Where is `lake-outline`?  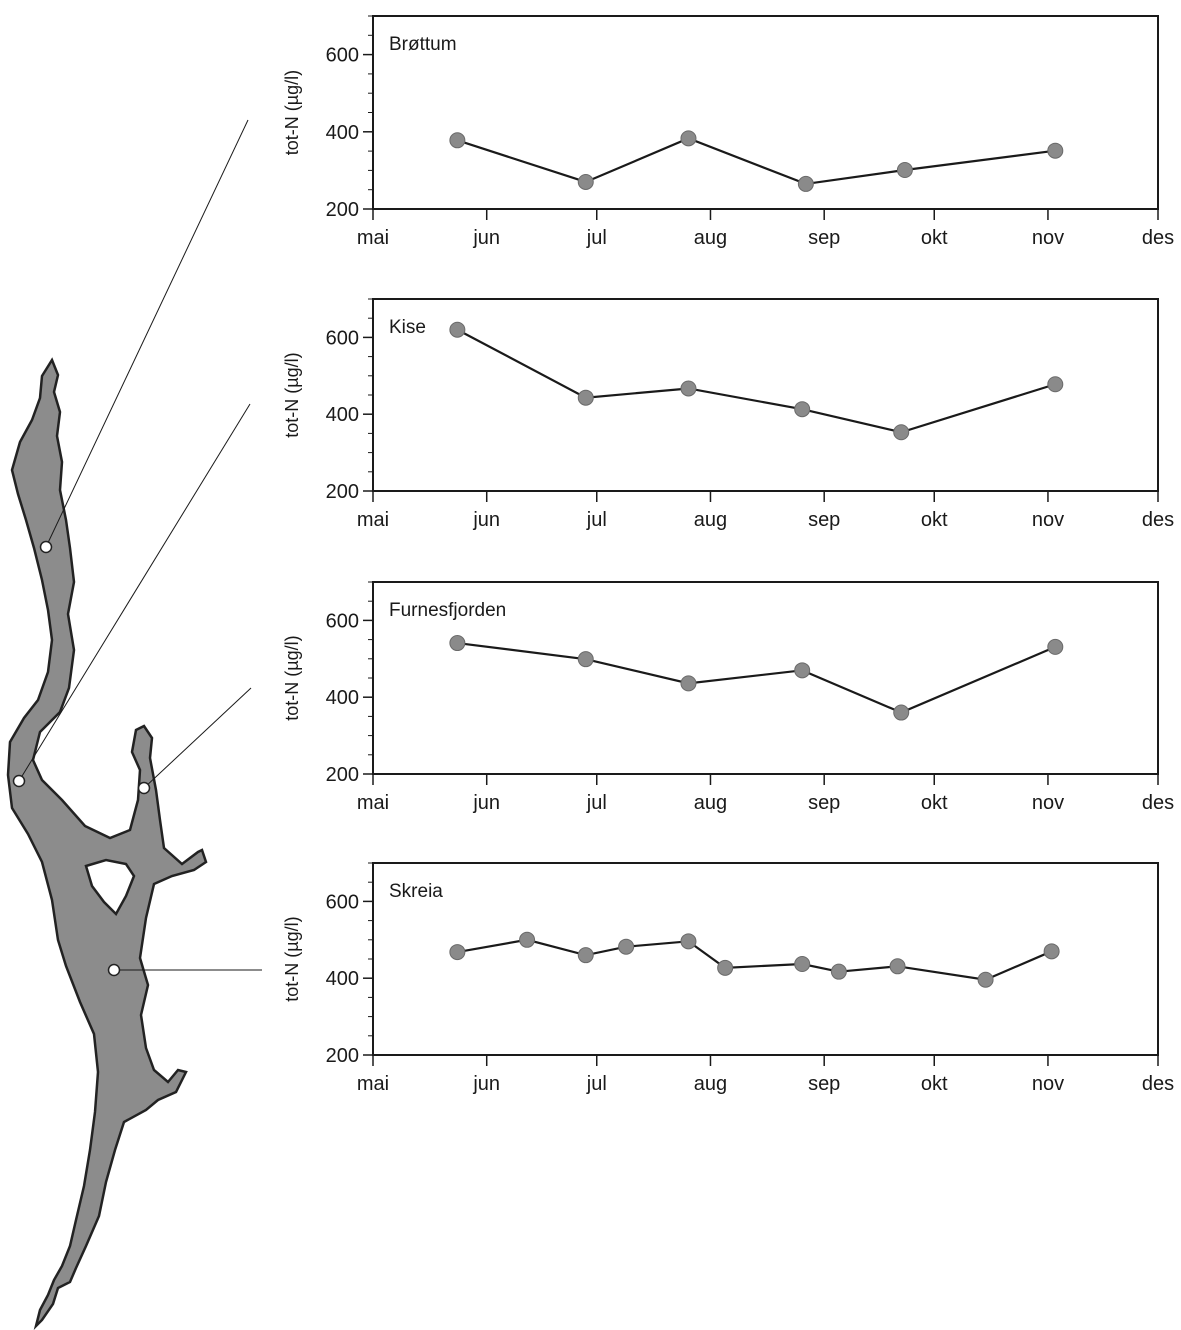 lake-outline is located at coordinates (107, 843).